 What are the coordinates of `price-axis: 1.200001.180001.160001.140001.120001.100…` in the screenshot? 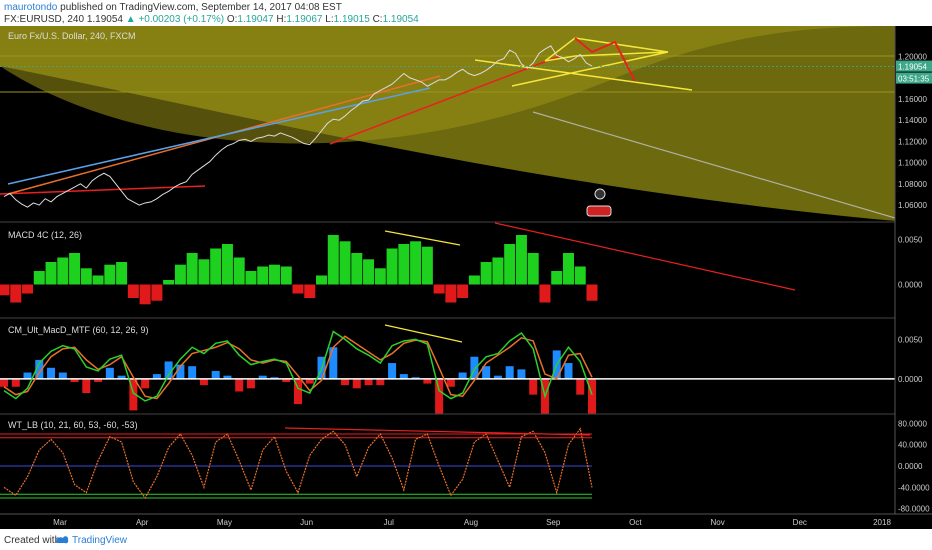 It's located at (913, 270).